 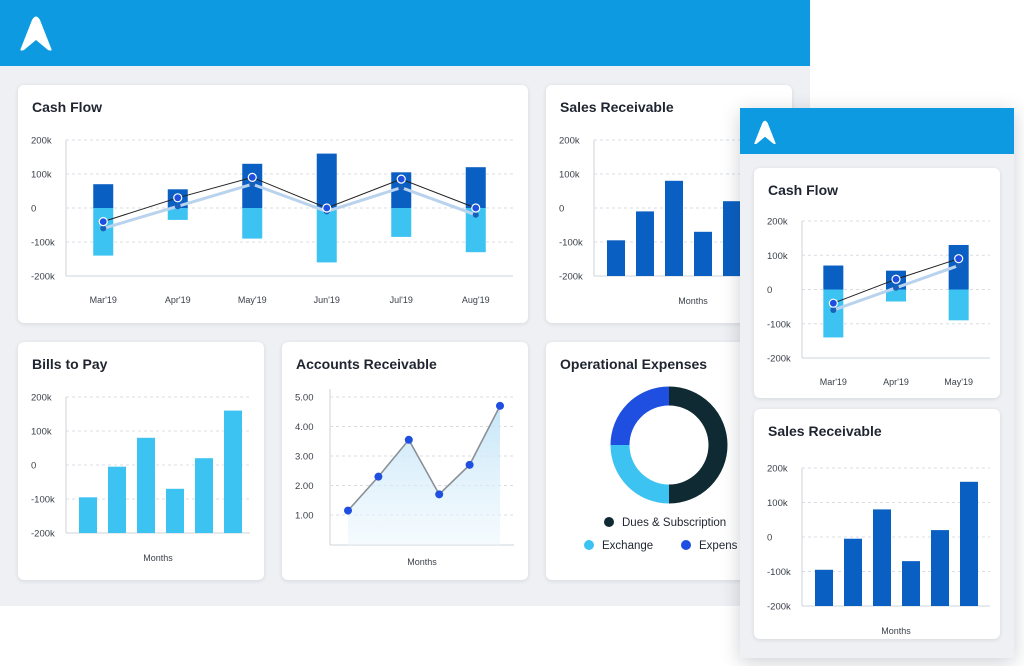 I want to click on area-fill, so click(x=424, y=475).